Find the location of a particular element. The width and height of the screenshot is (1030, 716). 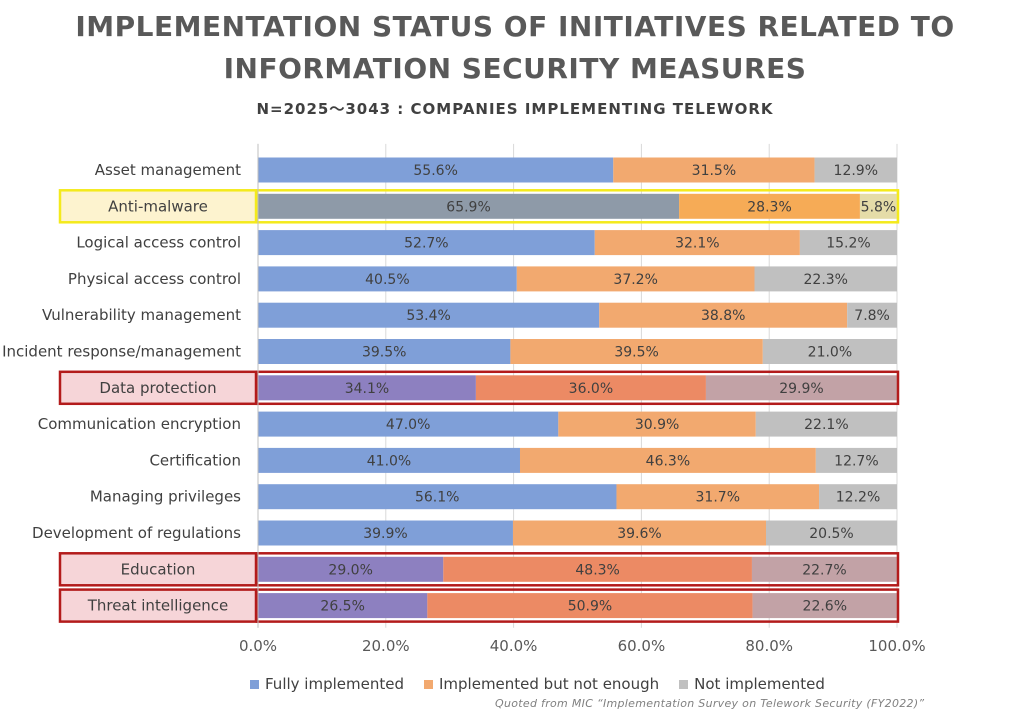

legend-swatch-partial is located at coordinates (428, 684).